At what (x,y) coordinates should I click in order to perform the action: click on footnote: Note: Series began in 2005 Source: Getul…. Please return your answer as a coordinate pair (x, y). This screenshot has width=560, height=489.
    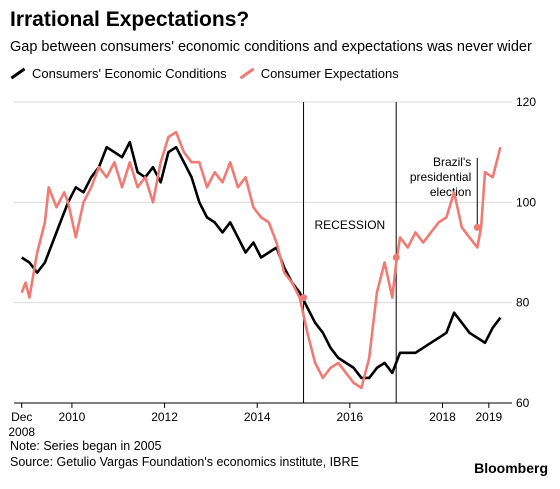
    Looking at the image, I should click on (184, 454).